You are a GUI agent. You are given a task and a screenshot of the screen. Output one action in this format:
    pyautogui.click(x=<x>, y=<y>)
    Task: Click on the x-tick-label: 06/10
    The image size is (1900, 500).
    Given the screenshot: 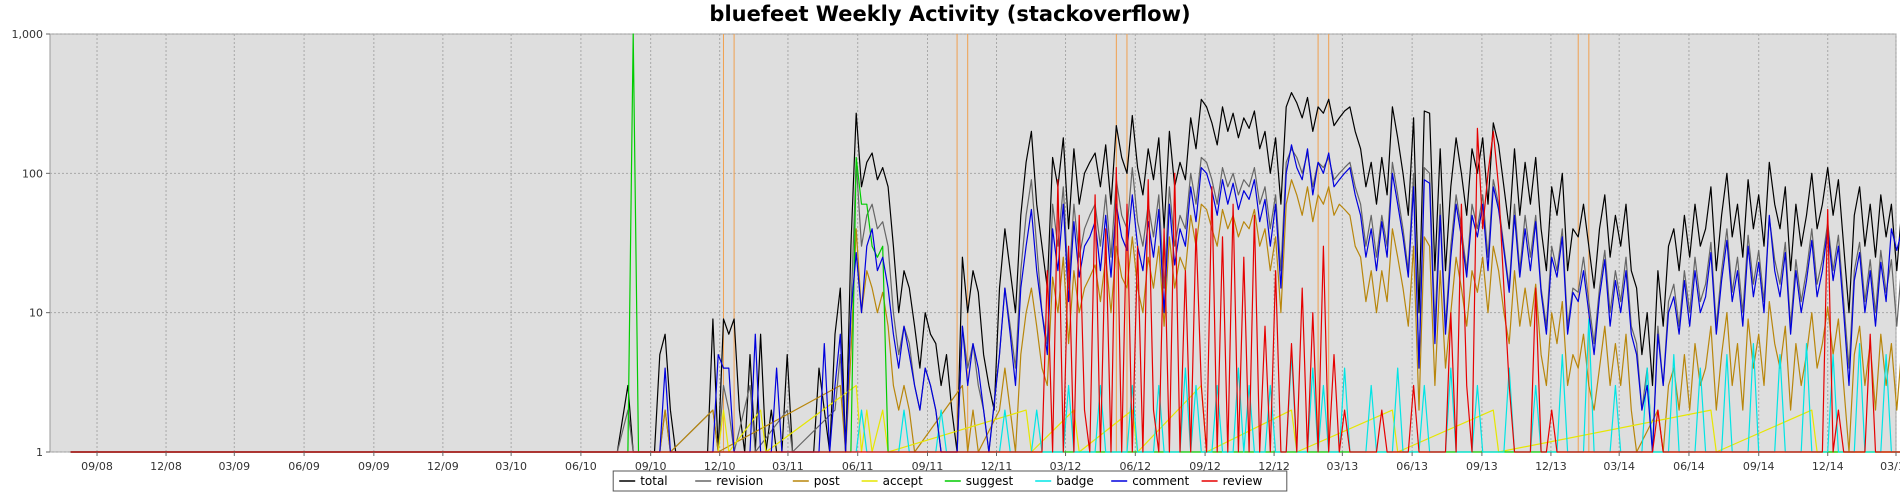 What is the action you would take?
    pyautogui.click(x=581, y=466)
    